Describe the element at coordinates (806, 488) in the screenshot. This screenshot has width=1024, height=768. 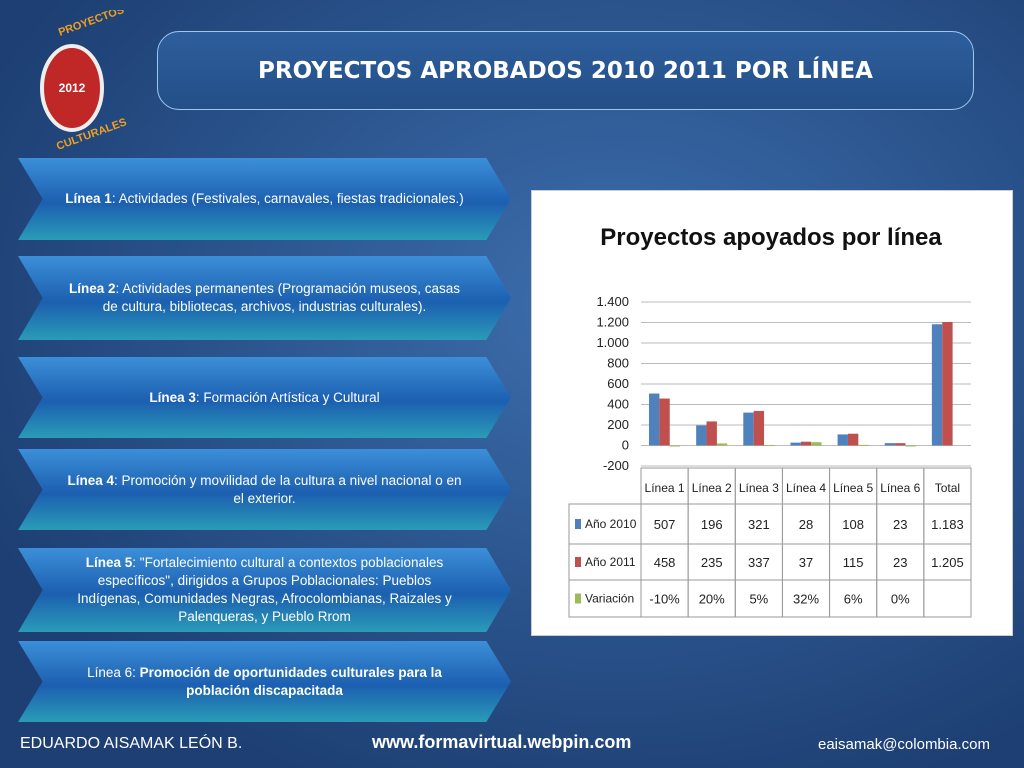
I see `category-label: Línea 4` at that location.